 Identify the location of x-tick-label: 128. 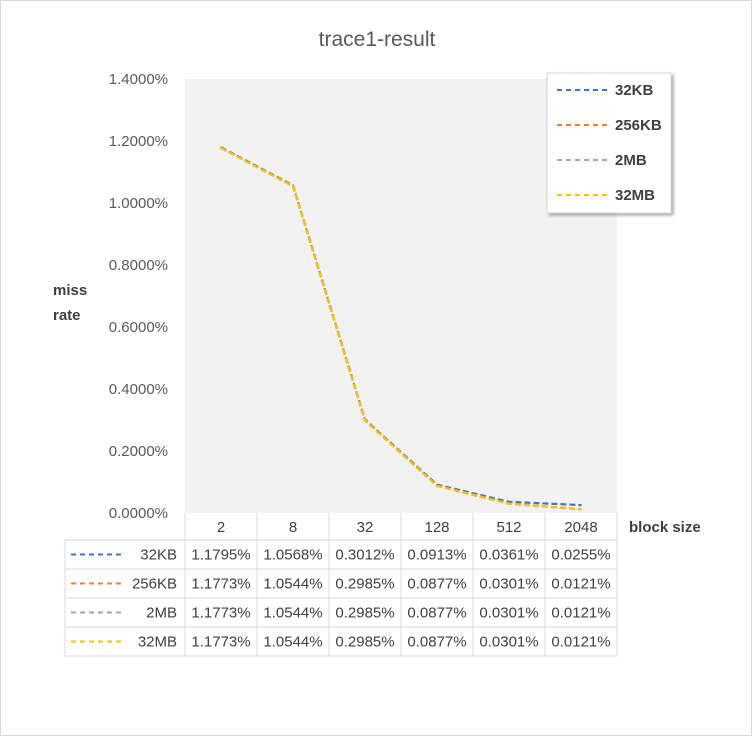
(436, 527).